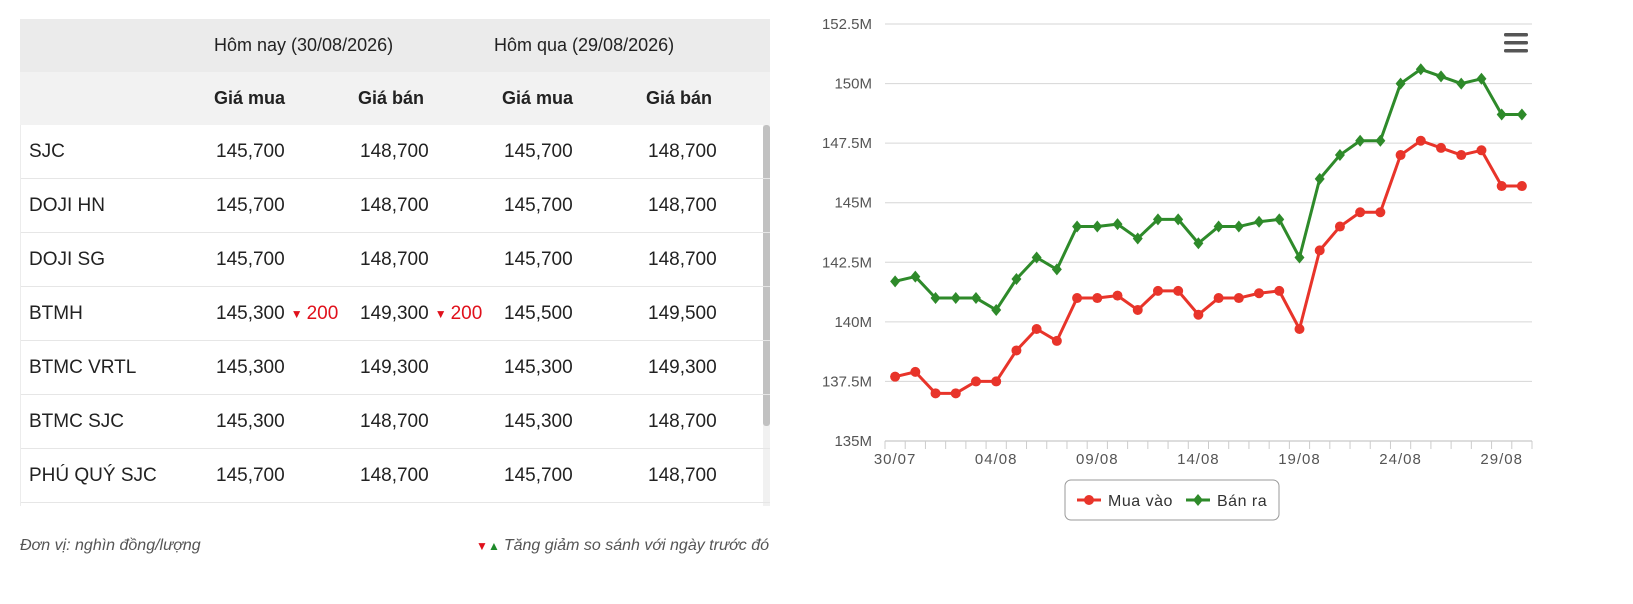  What do you see at coordinates (304, 45) in the screenshot?
I see `header-today: Hôm nay (30/08/2026)` at bounding box center [304, 45].